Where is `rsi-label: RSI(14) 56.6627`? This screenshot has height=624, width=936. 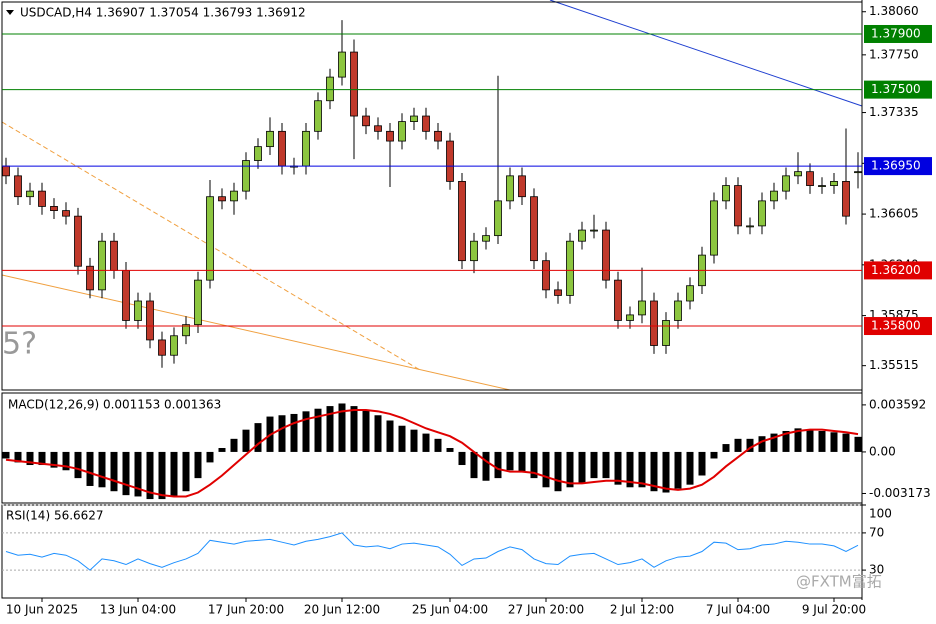 rsi-label: RSI(14) 56.6627 is located at coordinates (55, 516).